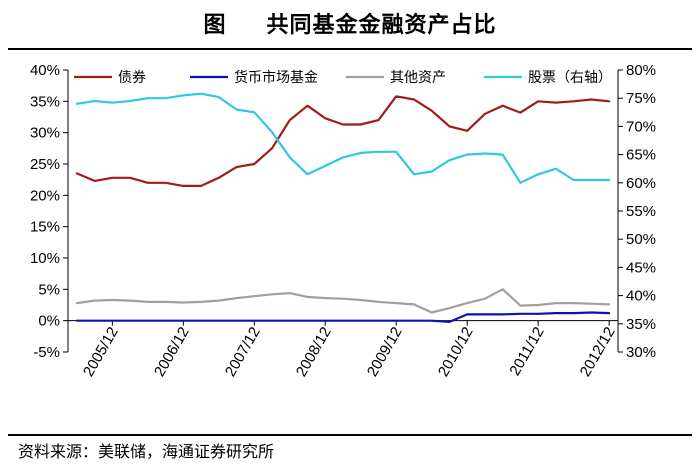 The image size is (700, 470). I want to click on y-left-tick-label: 15%, so click(45, 227).